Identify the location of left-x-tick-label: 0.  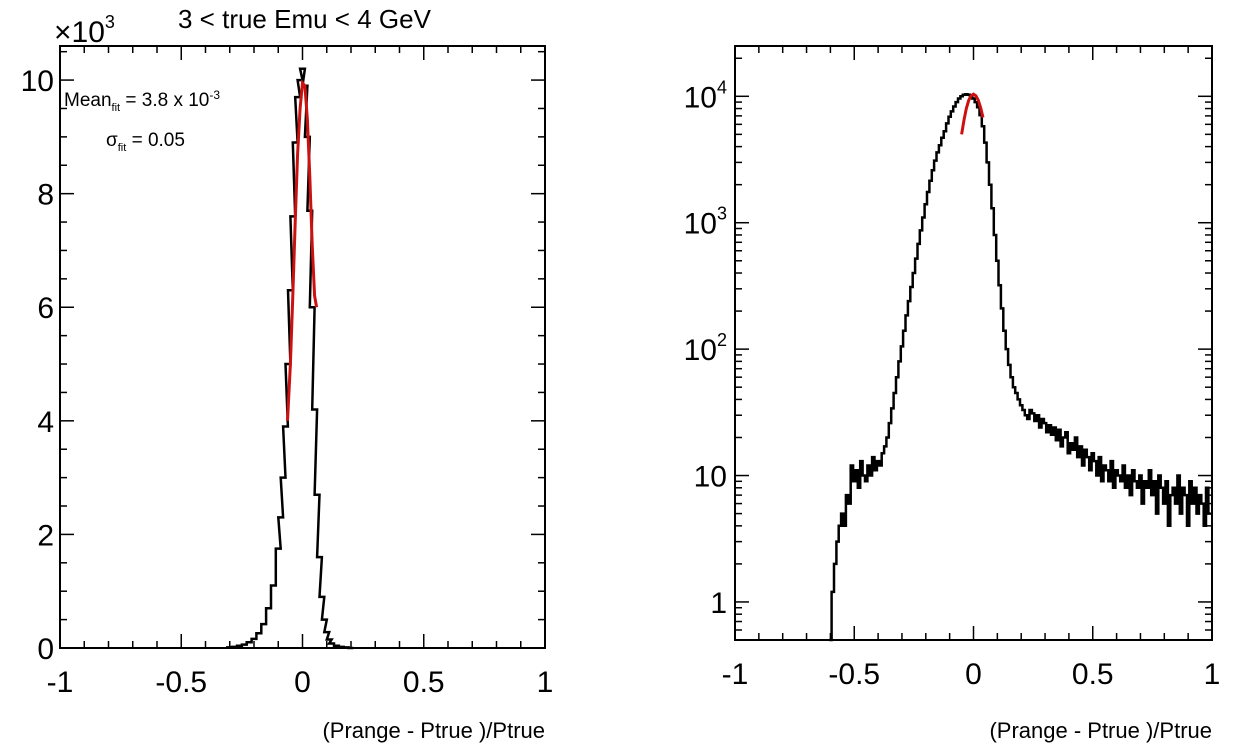
(302, 682).